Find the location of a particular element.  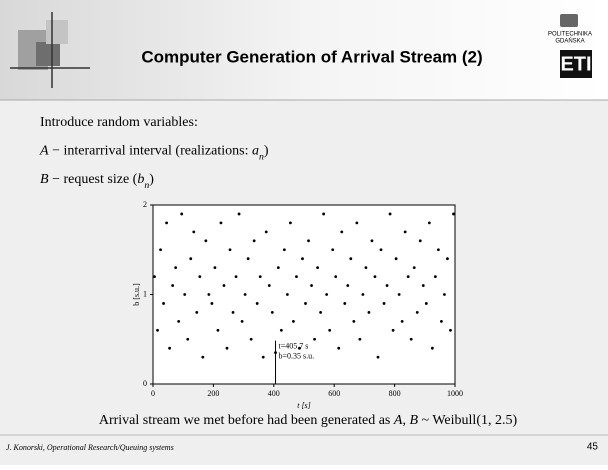

text-segment: ~ Weibull(1, 2.5) is located at coordinates (467, 420).